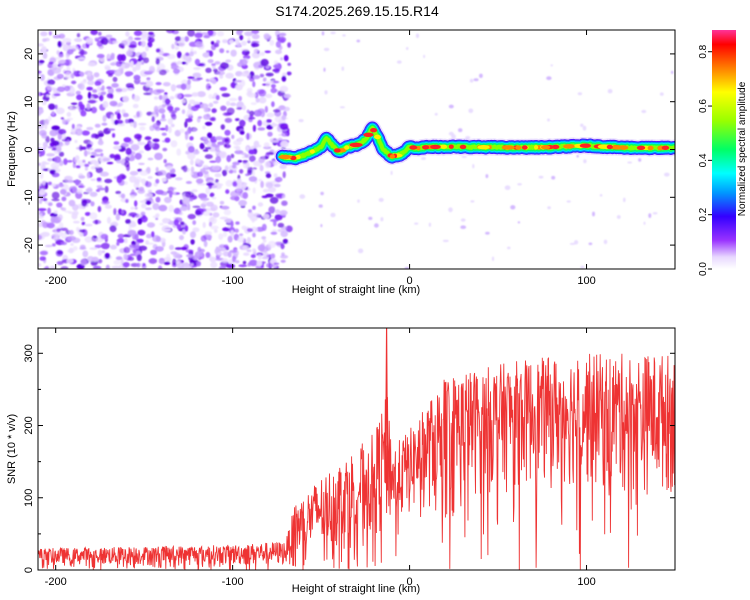  Describe the element at coordinates (233, 582) in the screenshot. I see `x-tick-label: -100` at that location.